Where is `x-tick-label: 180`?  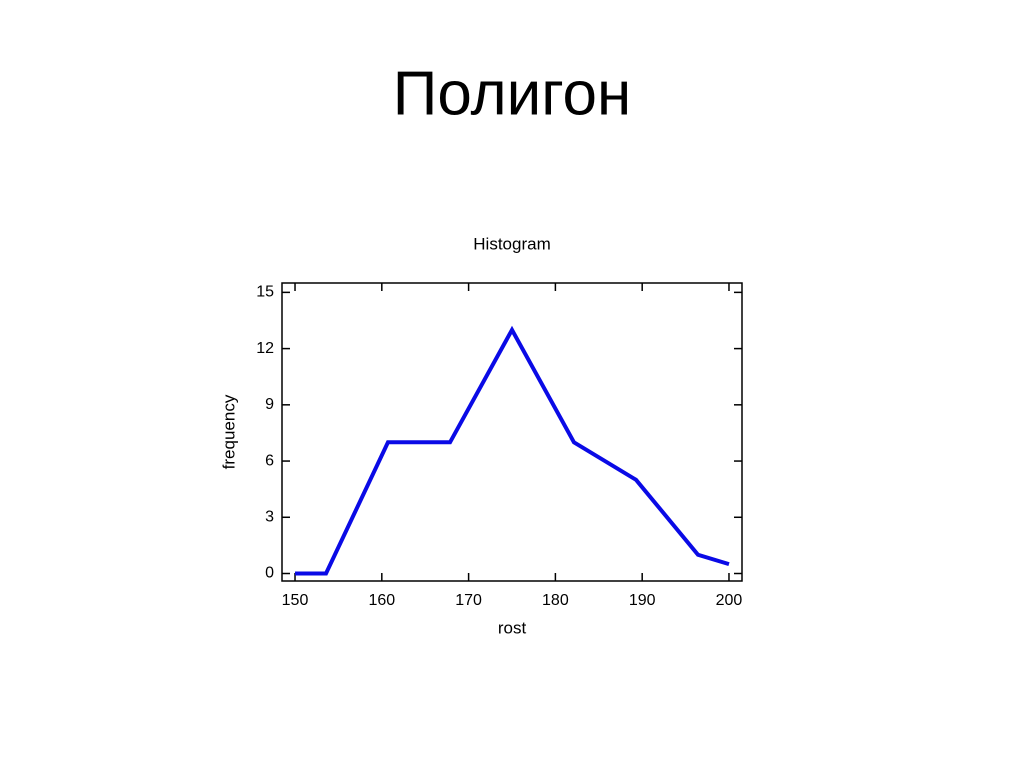 x-tick-label: 180 is located at coordinates (555, 600).